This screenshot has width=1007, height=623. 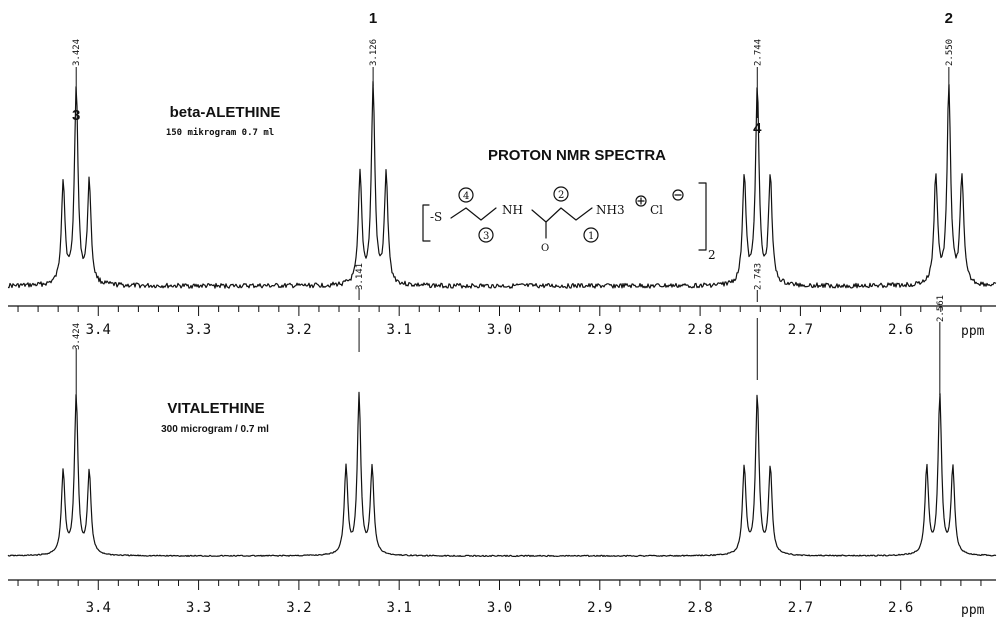 I want to click on peak-value-label: 2.743, so click(x=758, y=276).